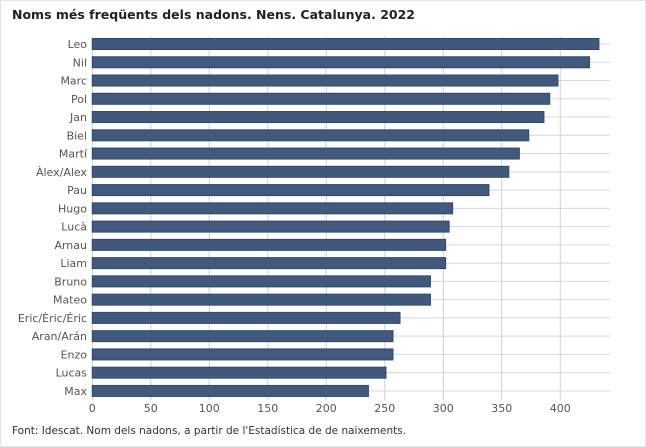 The image size is (646, 447). I want to click on category-label: Pau, so click(77, 190).